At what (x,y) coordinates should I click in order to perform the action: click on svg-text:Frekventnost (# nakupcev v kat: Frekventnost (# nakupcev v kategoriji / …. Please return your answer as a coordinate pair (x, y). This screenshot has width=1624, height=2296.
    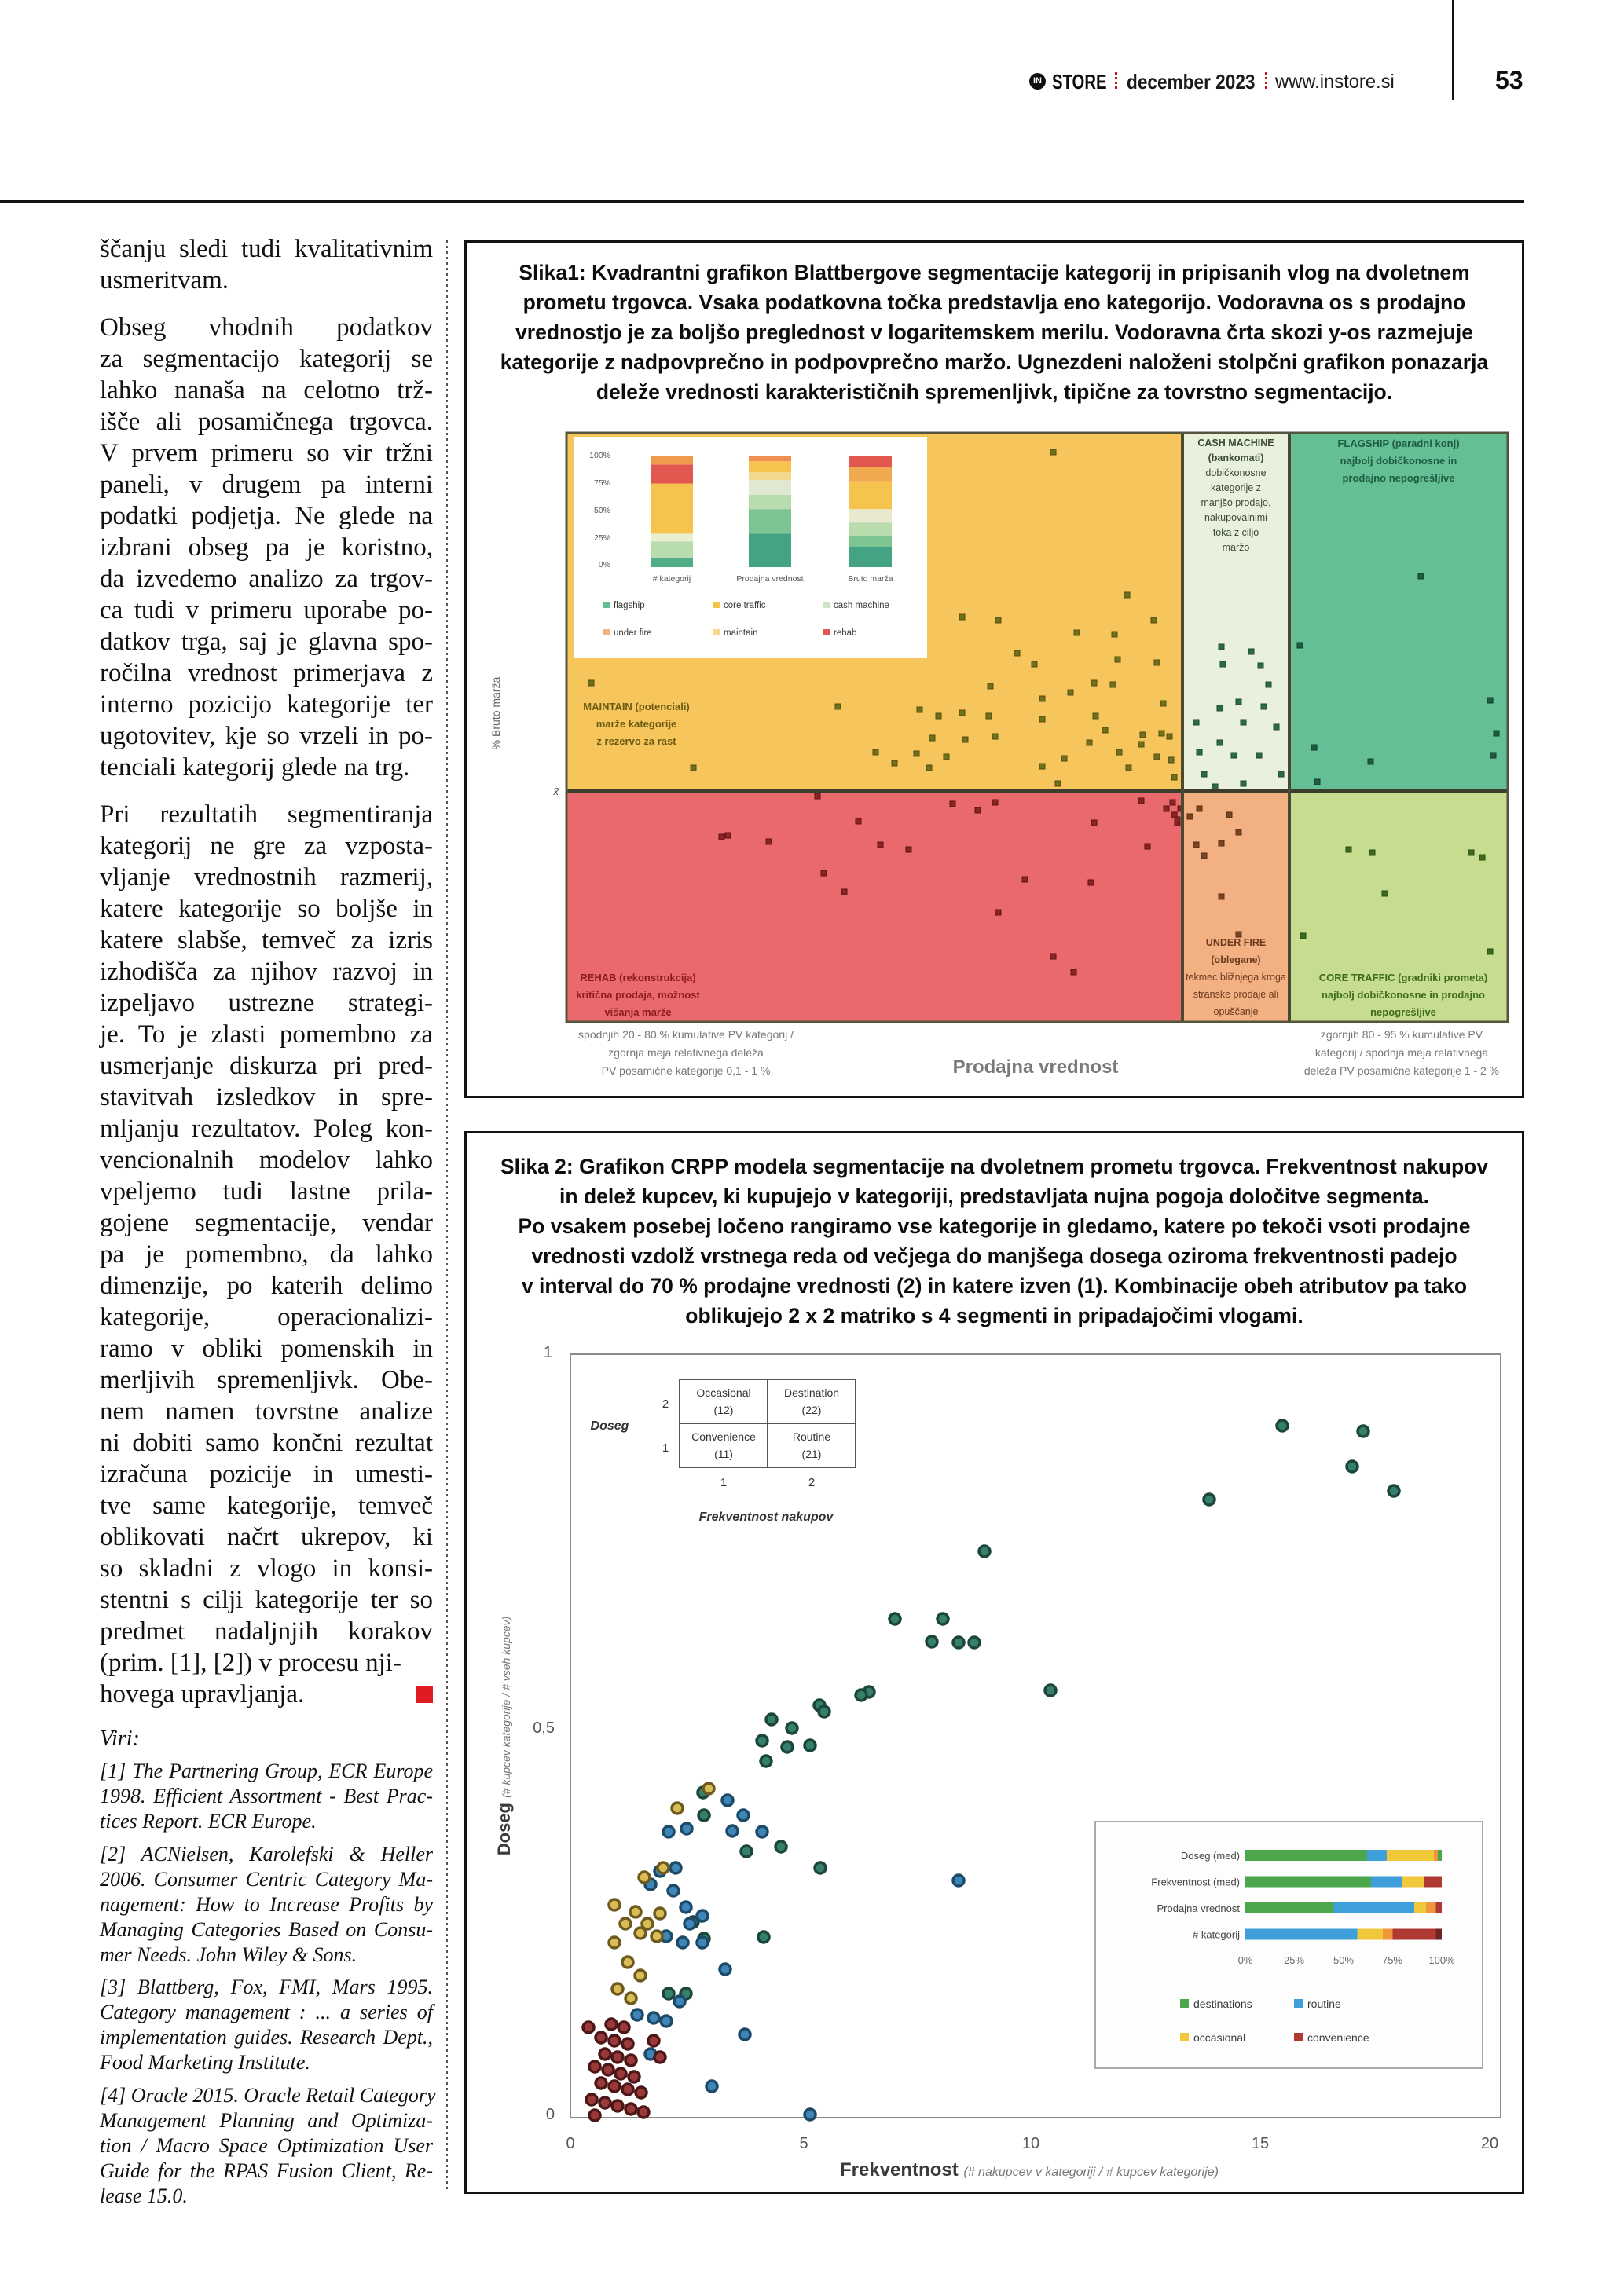
    Looking at the image, I should click on (1029, 2170).